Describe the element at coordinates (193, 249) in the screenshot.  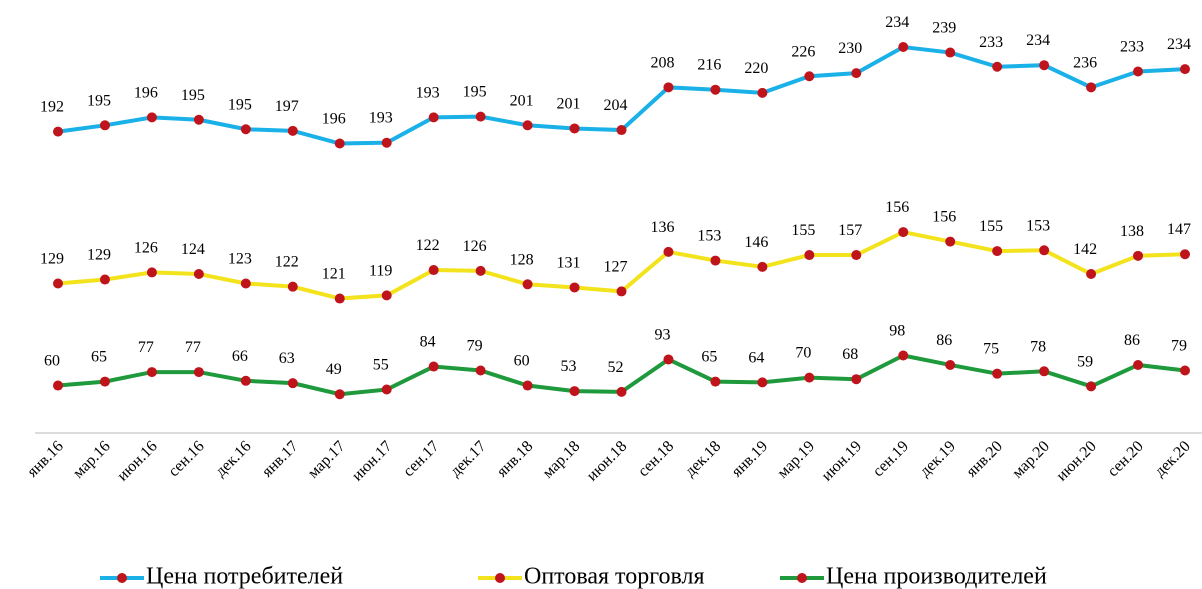
I see `data-label: 124` at that location.